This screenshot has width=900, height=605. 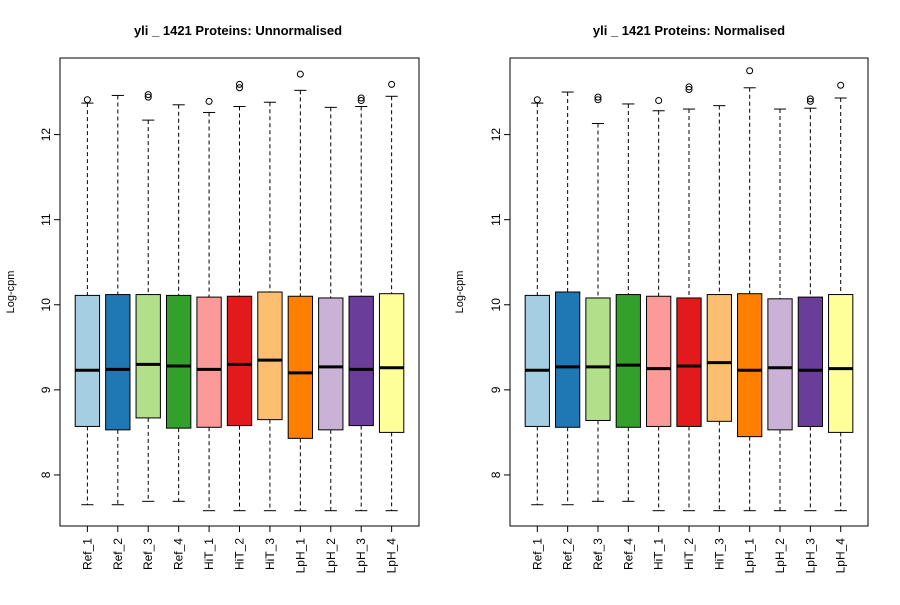 I want to click on unnormalised-ylabel: Log-cpm, so click(x=11, y=292).